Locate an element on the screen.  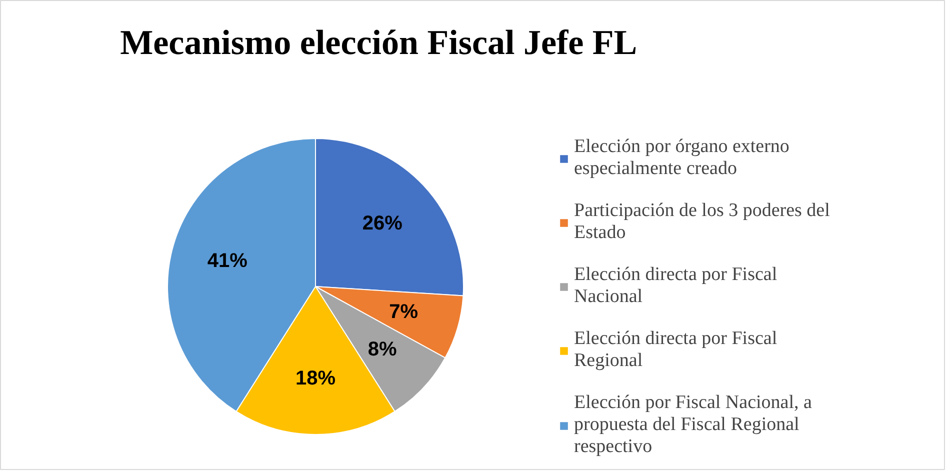
data-label: 41% is located at coordinates (227, 261).